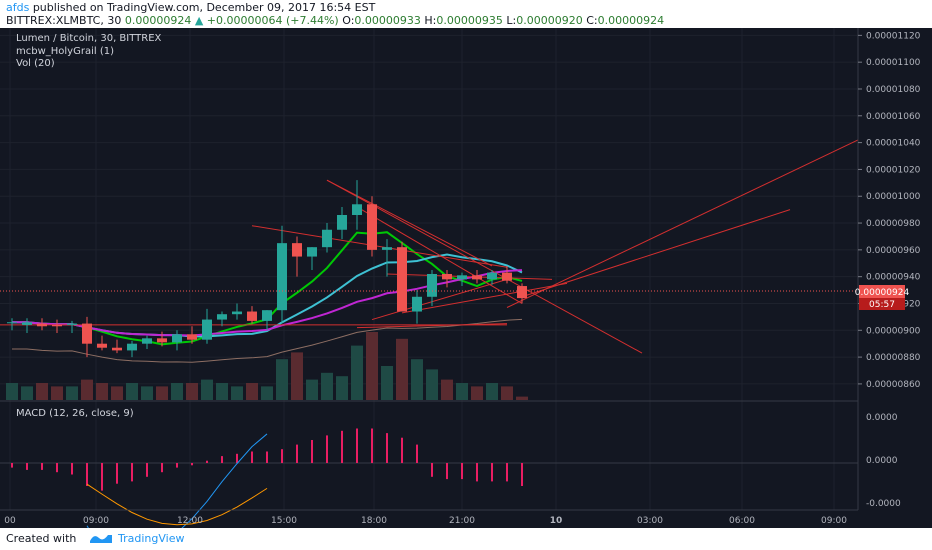 Image resolution: width=932 pixels, height=550 pixels. I want to click on time-tick-label: 12:00, so click(190, 521).